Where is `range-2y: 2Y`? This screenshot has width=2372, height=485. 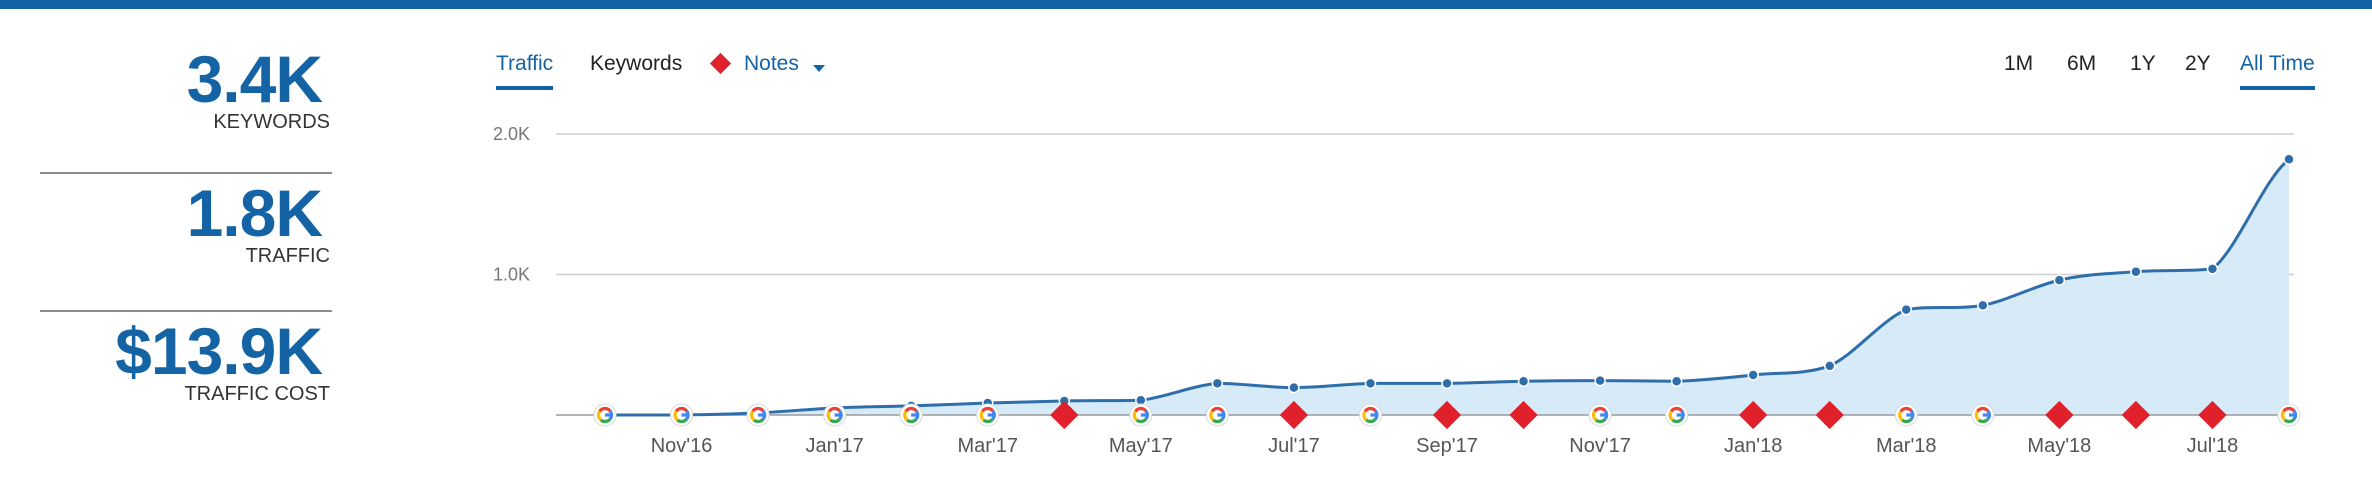
range-2y: 2Y is located at coordinates (2198, 63).